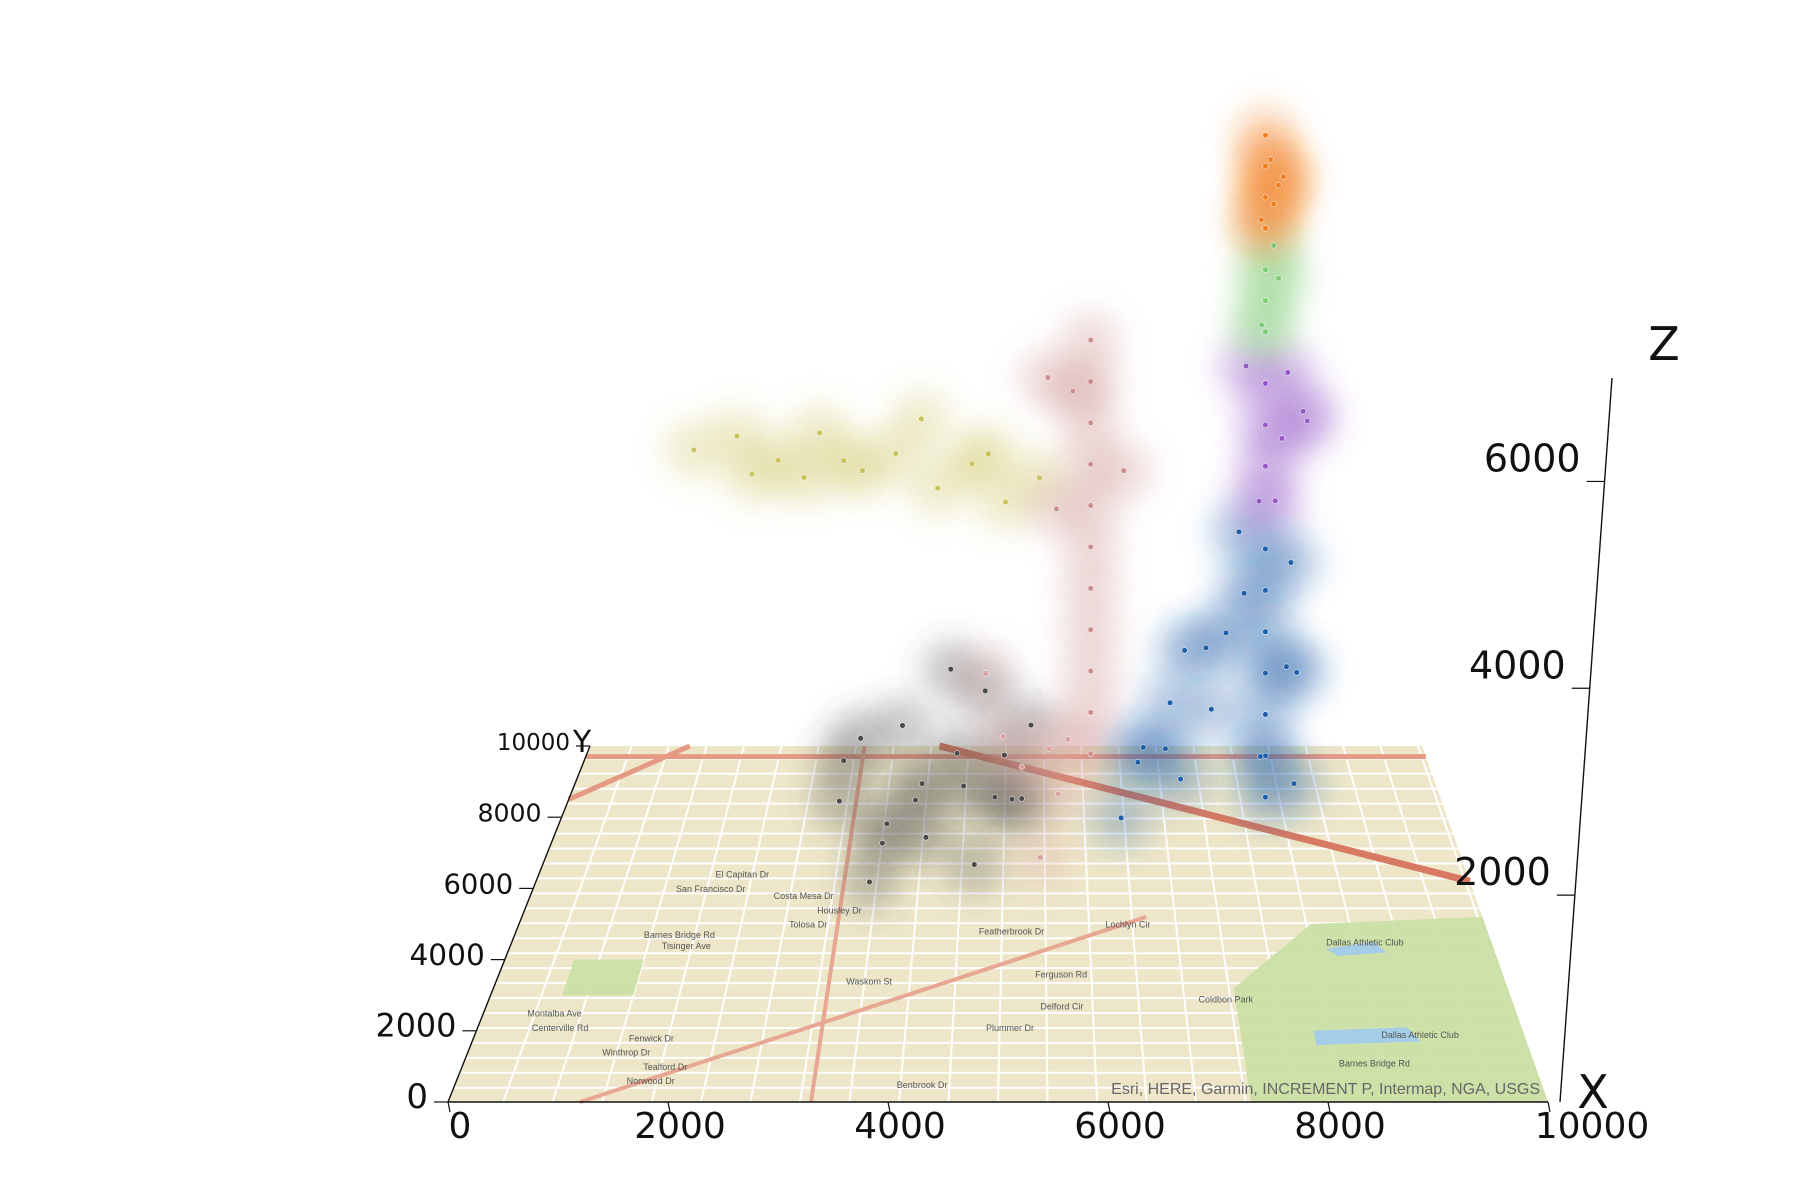 The height and width of the screenshot is (1200, 1800). What do you see at coordinates (869, 982) in the screenshot?
I see `map-street-label: Waskom St` at bounding box center [869, 982].